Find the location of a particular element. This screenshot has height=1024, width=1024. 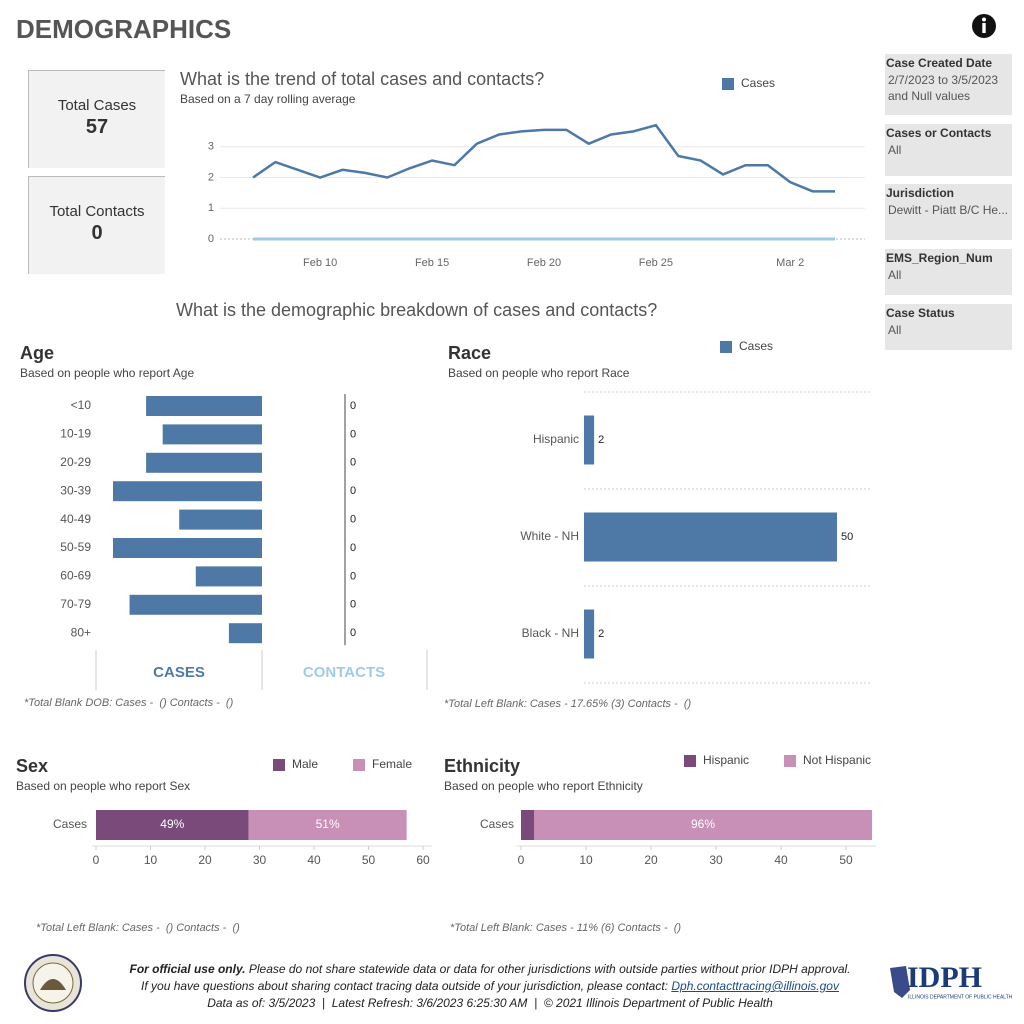

value-label: 9 is located at coordinates (101, 548).